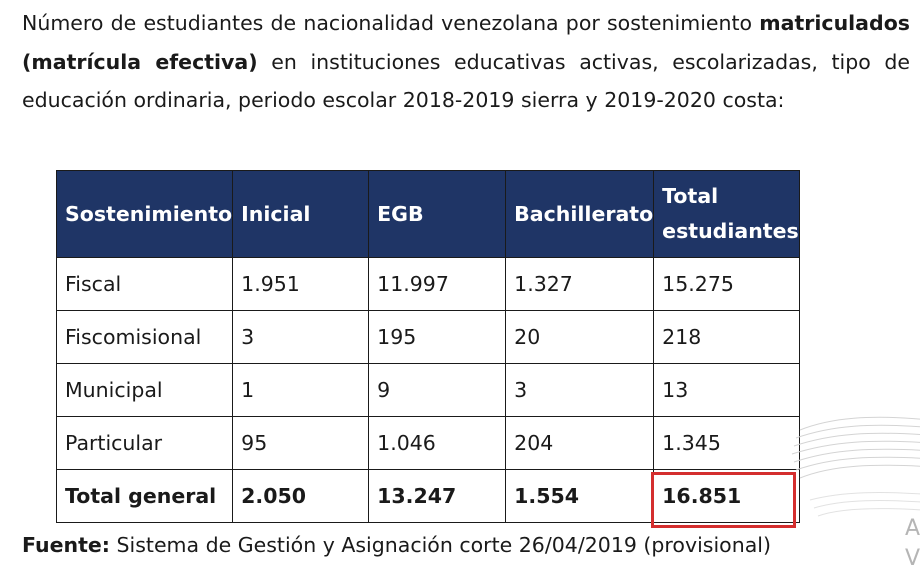 This screenshot has height=575, width=920. Describe the element at coordinates (144, 337) in the screenshot. I see `table-cell: Fiscomisional` at that location.